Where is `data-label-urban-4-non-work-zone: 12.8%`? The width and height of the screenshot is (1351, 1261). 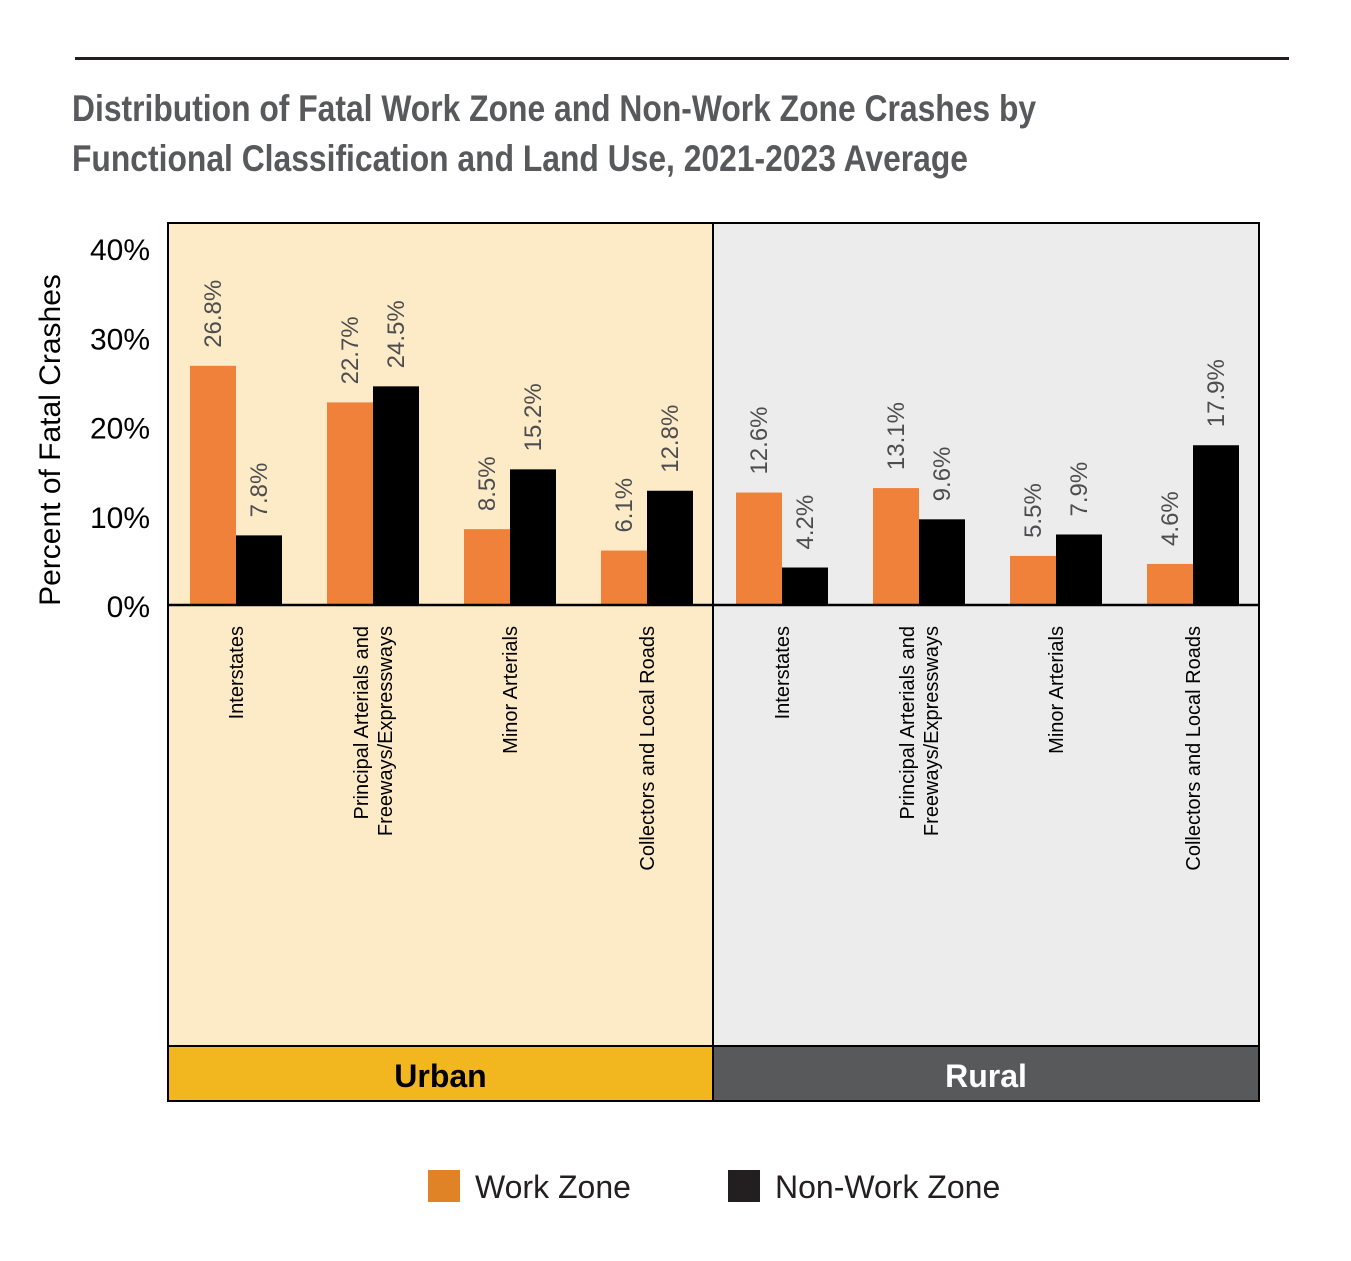
data-label-urban-4-non-work-zone: 12.8% is located at coordinates (670, 439).